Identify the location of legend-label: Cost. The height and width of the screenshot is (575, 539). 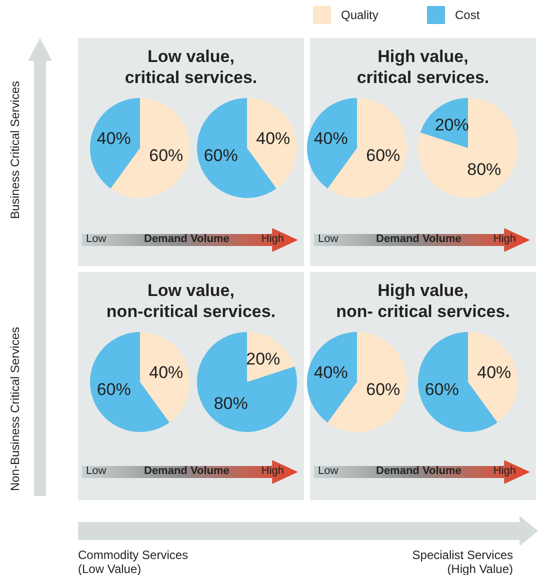
(467, 15).